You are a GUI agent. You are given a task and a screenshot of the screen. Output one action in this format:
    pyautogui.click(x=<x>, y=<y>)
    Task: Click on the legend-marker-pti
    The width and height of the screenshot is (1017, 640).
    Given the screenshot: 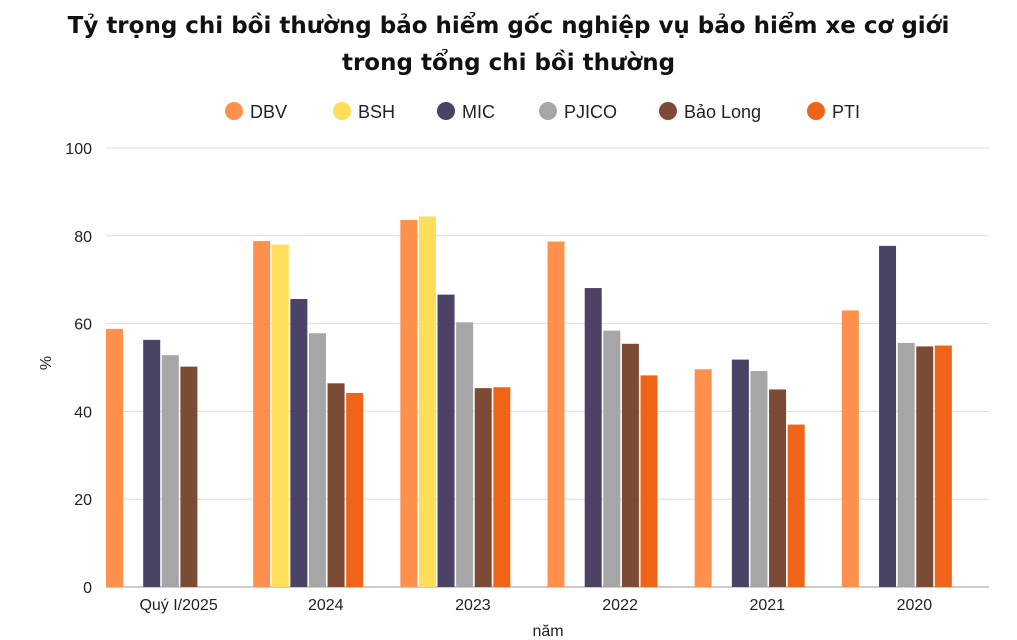 What is the action you would take?
    pyautogui.click(x=816, y=111)
    